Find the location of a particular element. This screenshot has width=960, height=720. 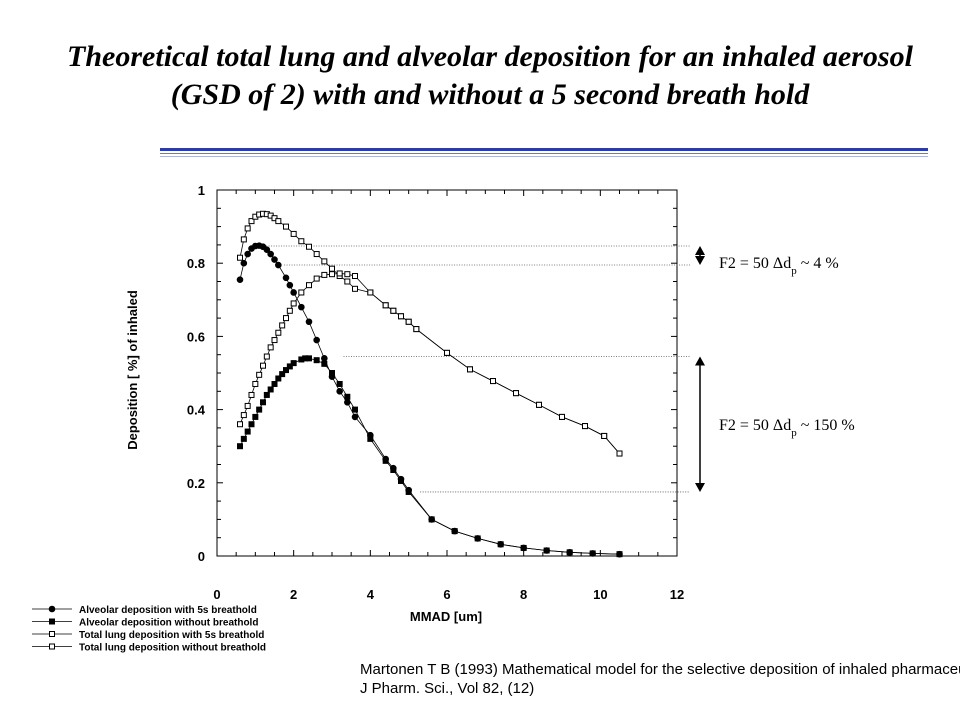

legend-item: Alveolar deposition without breathold is located at coordinates (145, 623).